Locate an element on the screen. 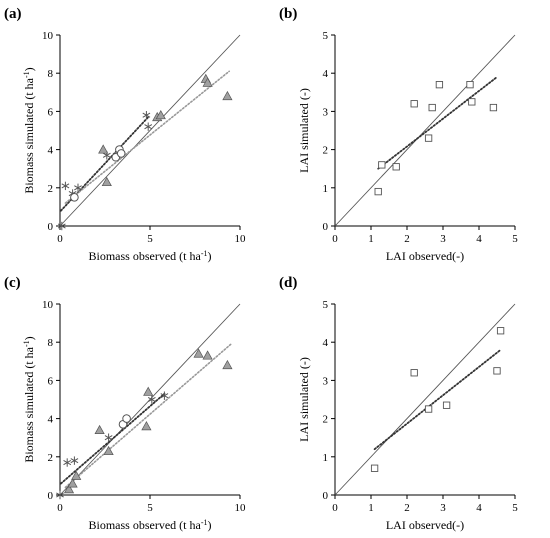 The height and width of the screenshot is (538, 550). y-tick-label: 6 is located at coordinates (51, 112).